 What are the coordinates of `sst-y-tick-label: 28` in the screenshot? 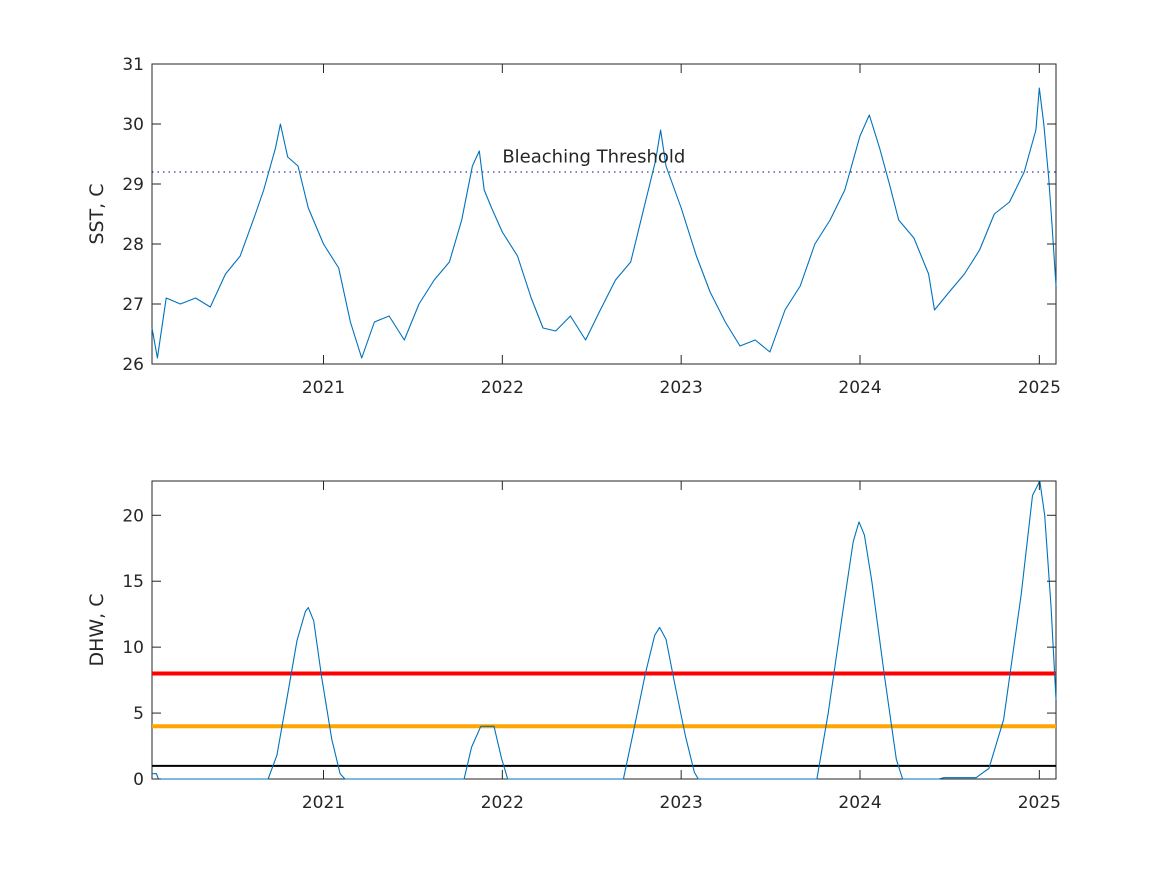 It's located at (133, 245).